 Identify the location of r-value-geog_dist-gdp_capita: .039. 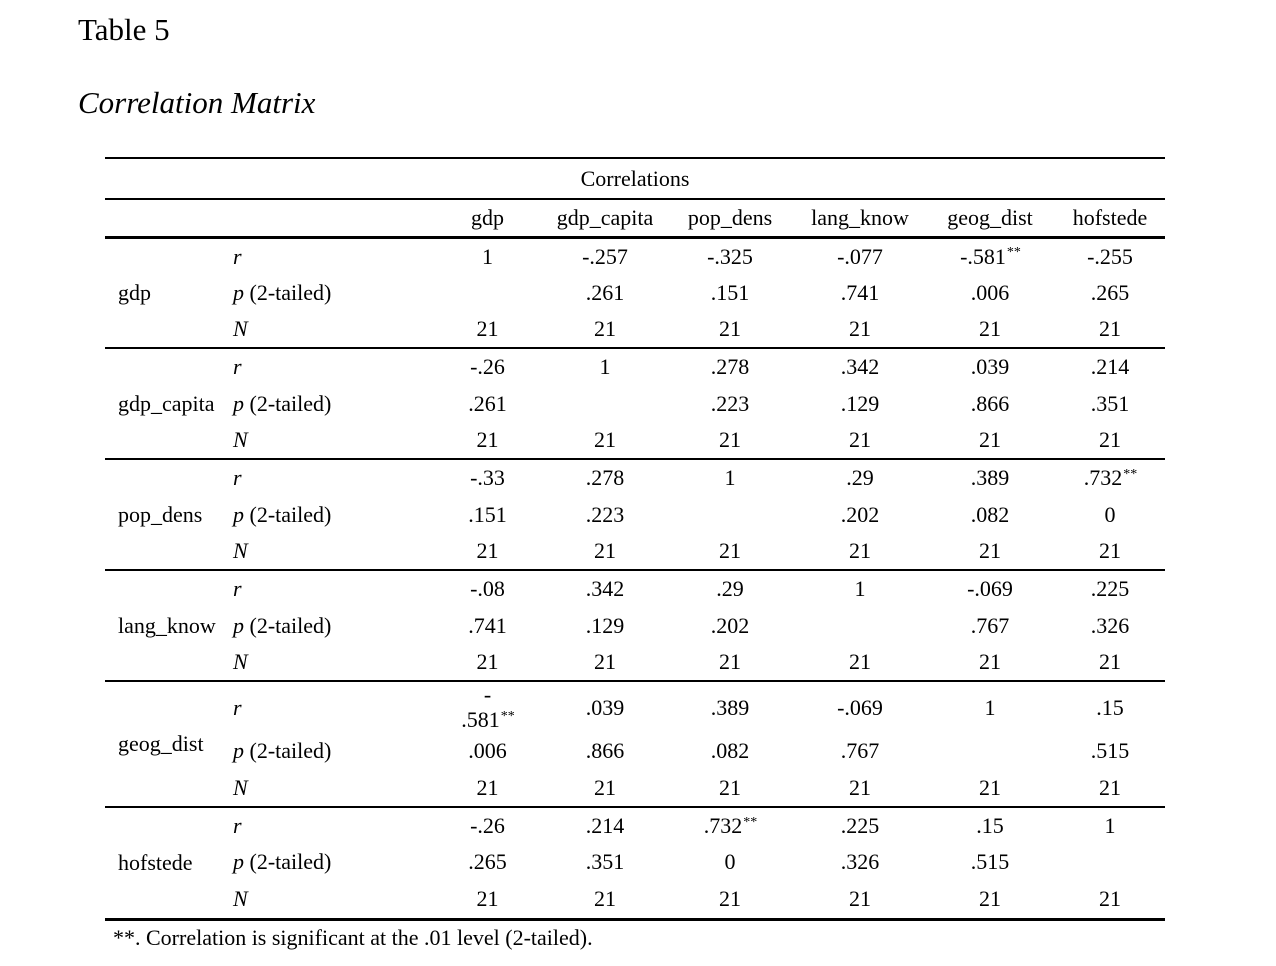
(605, 706).